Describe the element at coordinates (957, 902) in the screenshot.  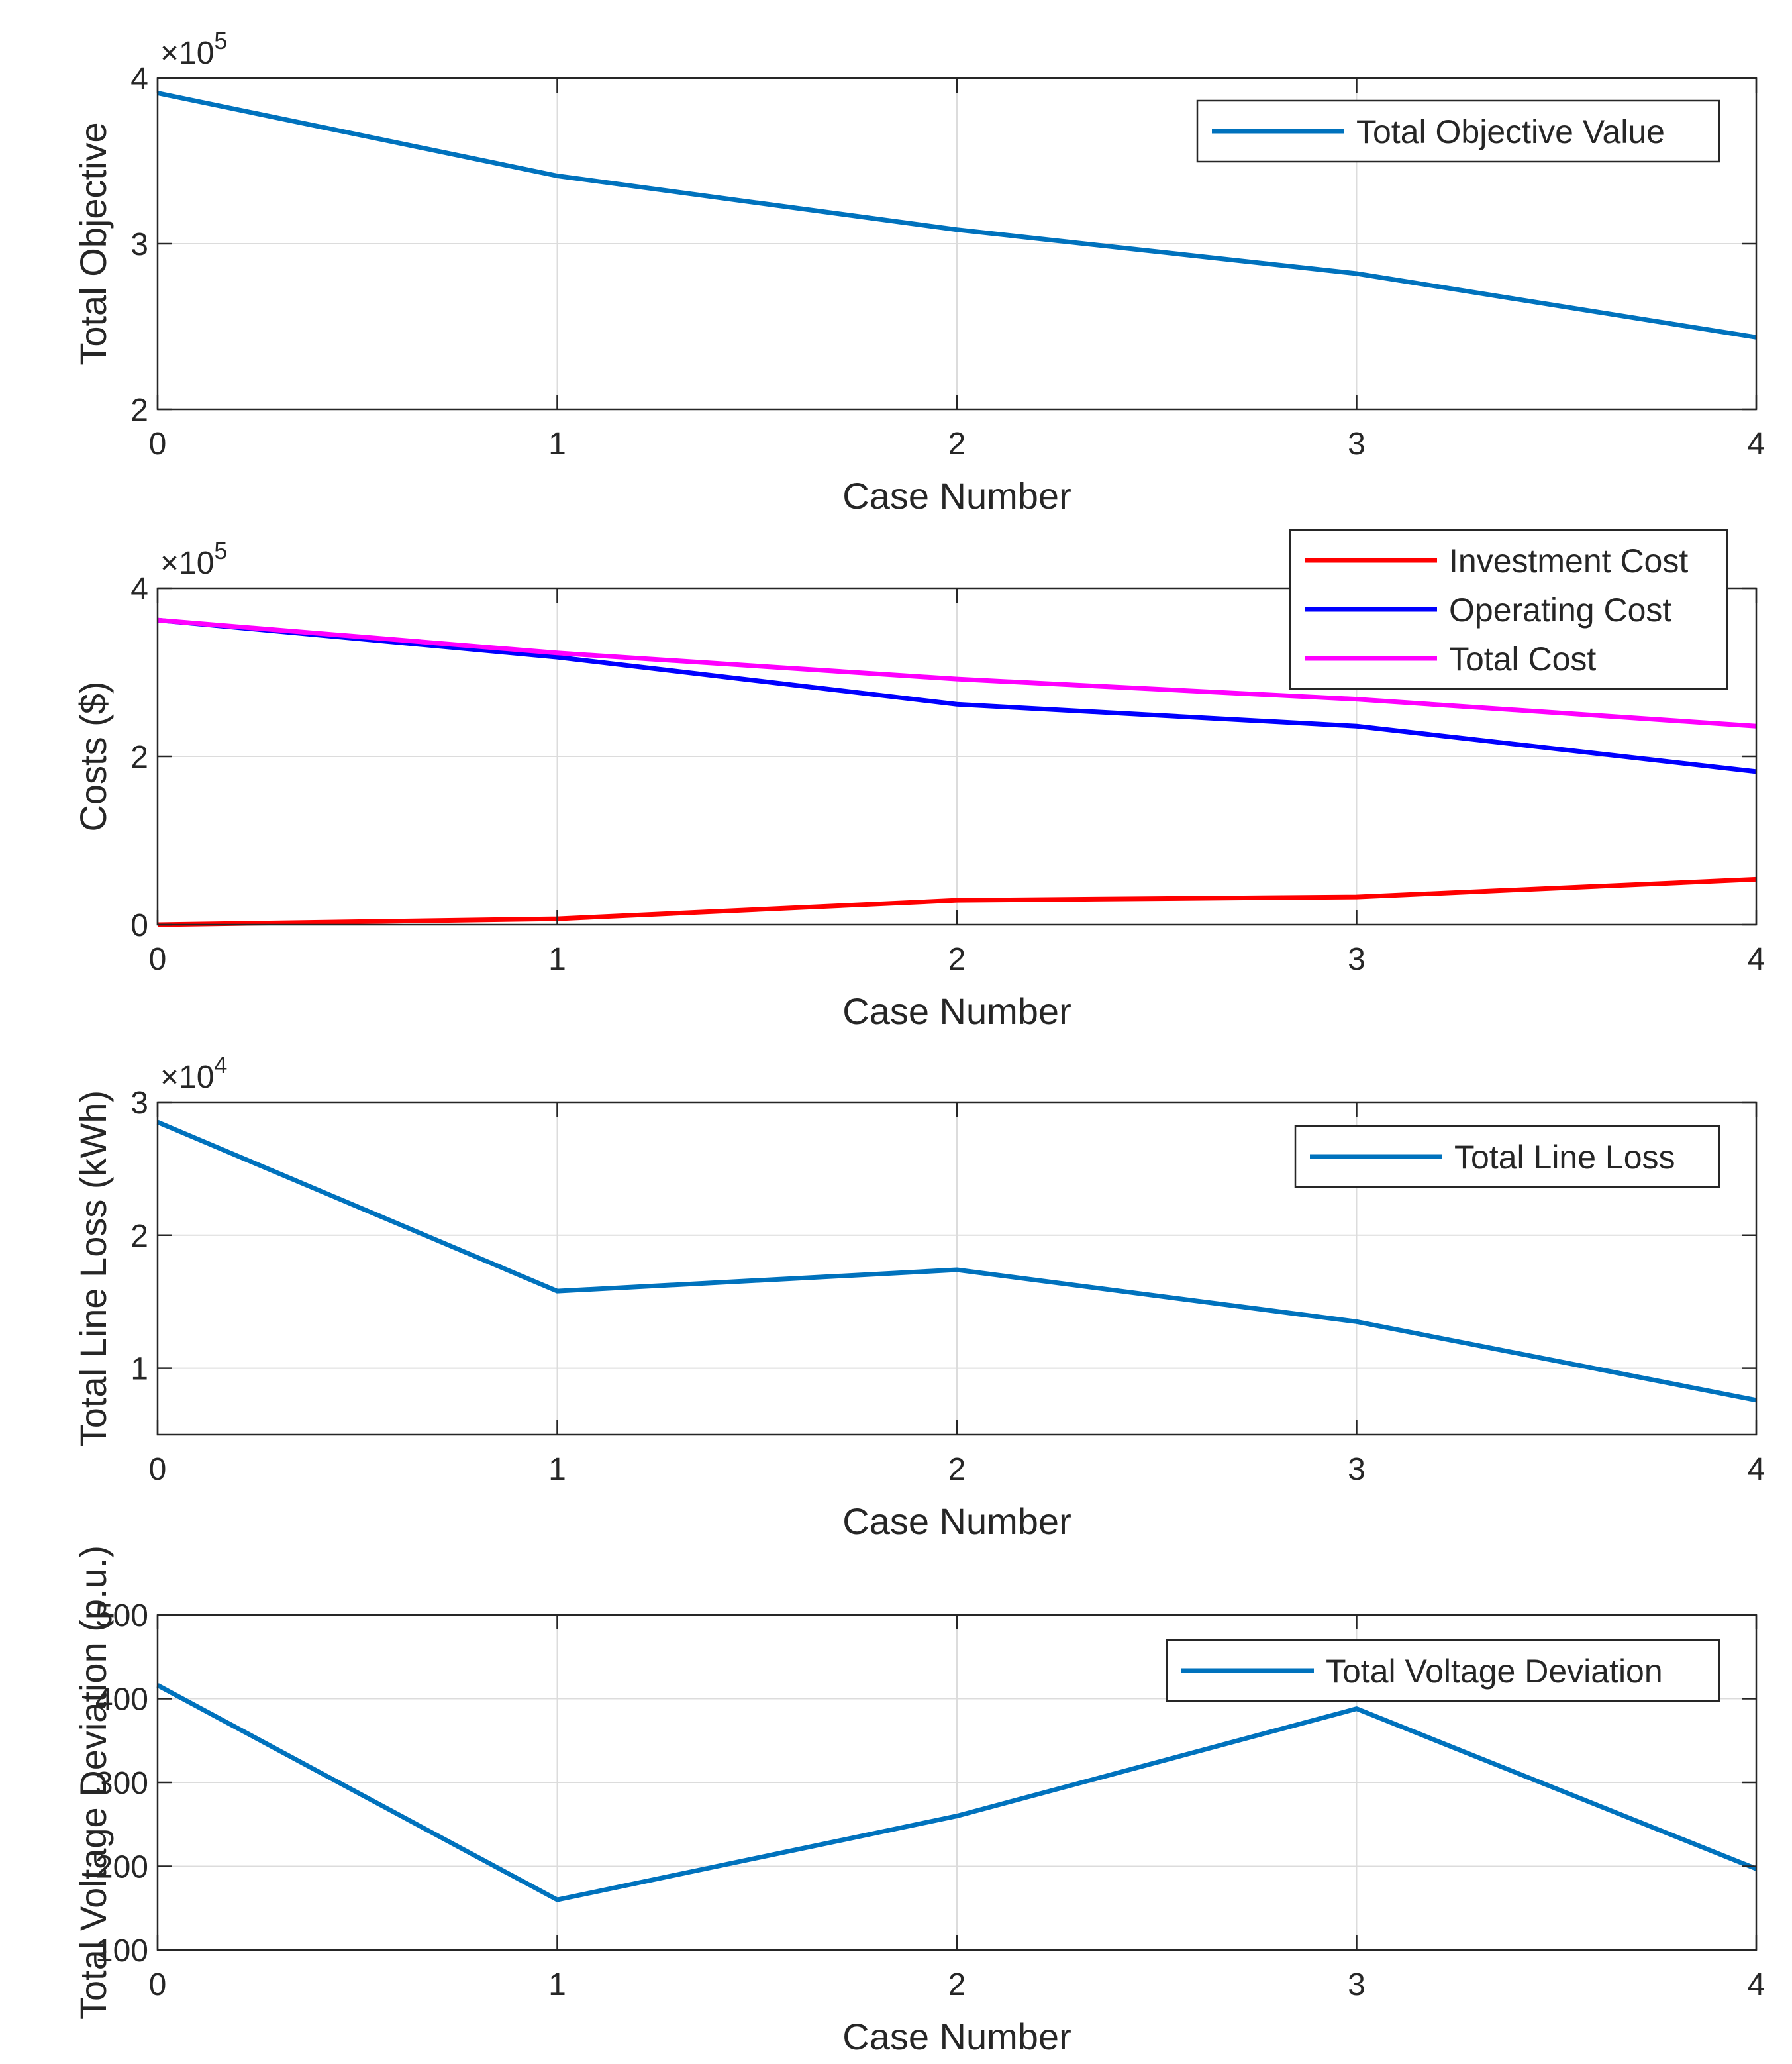
I see `series-line-investment-cost` at that location.